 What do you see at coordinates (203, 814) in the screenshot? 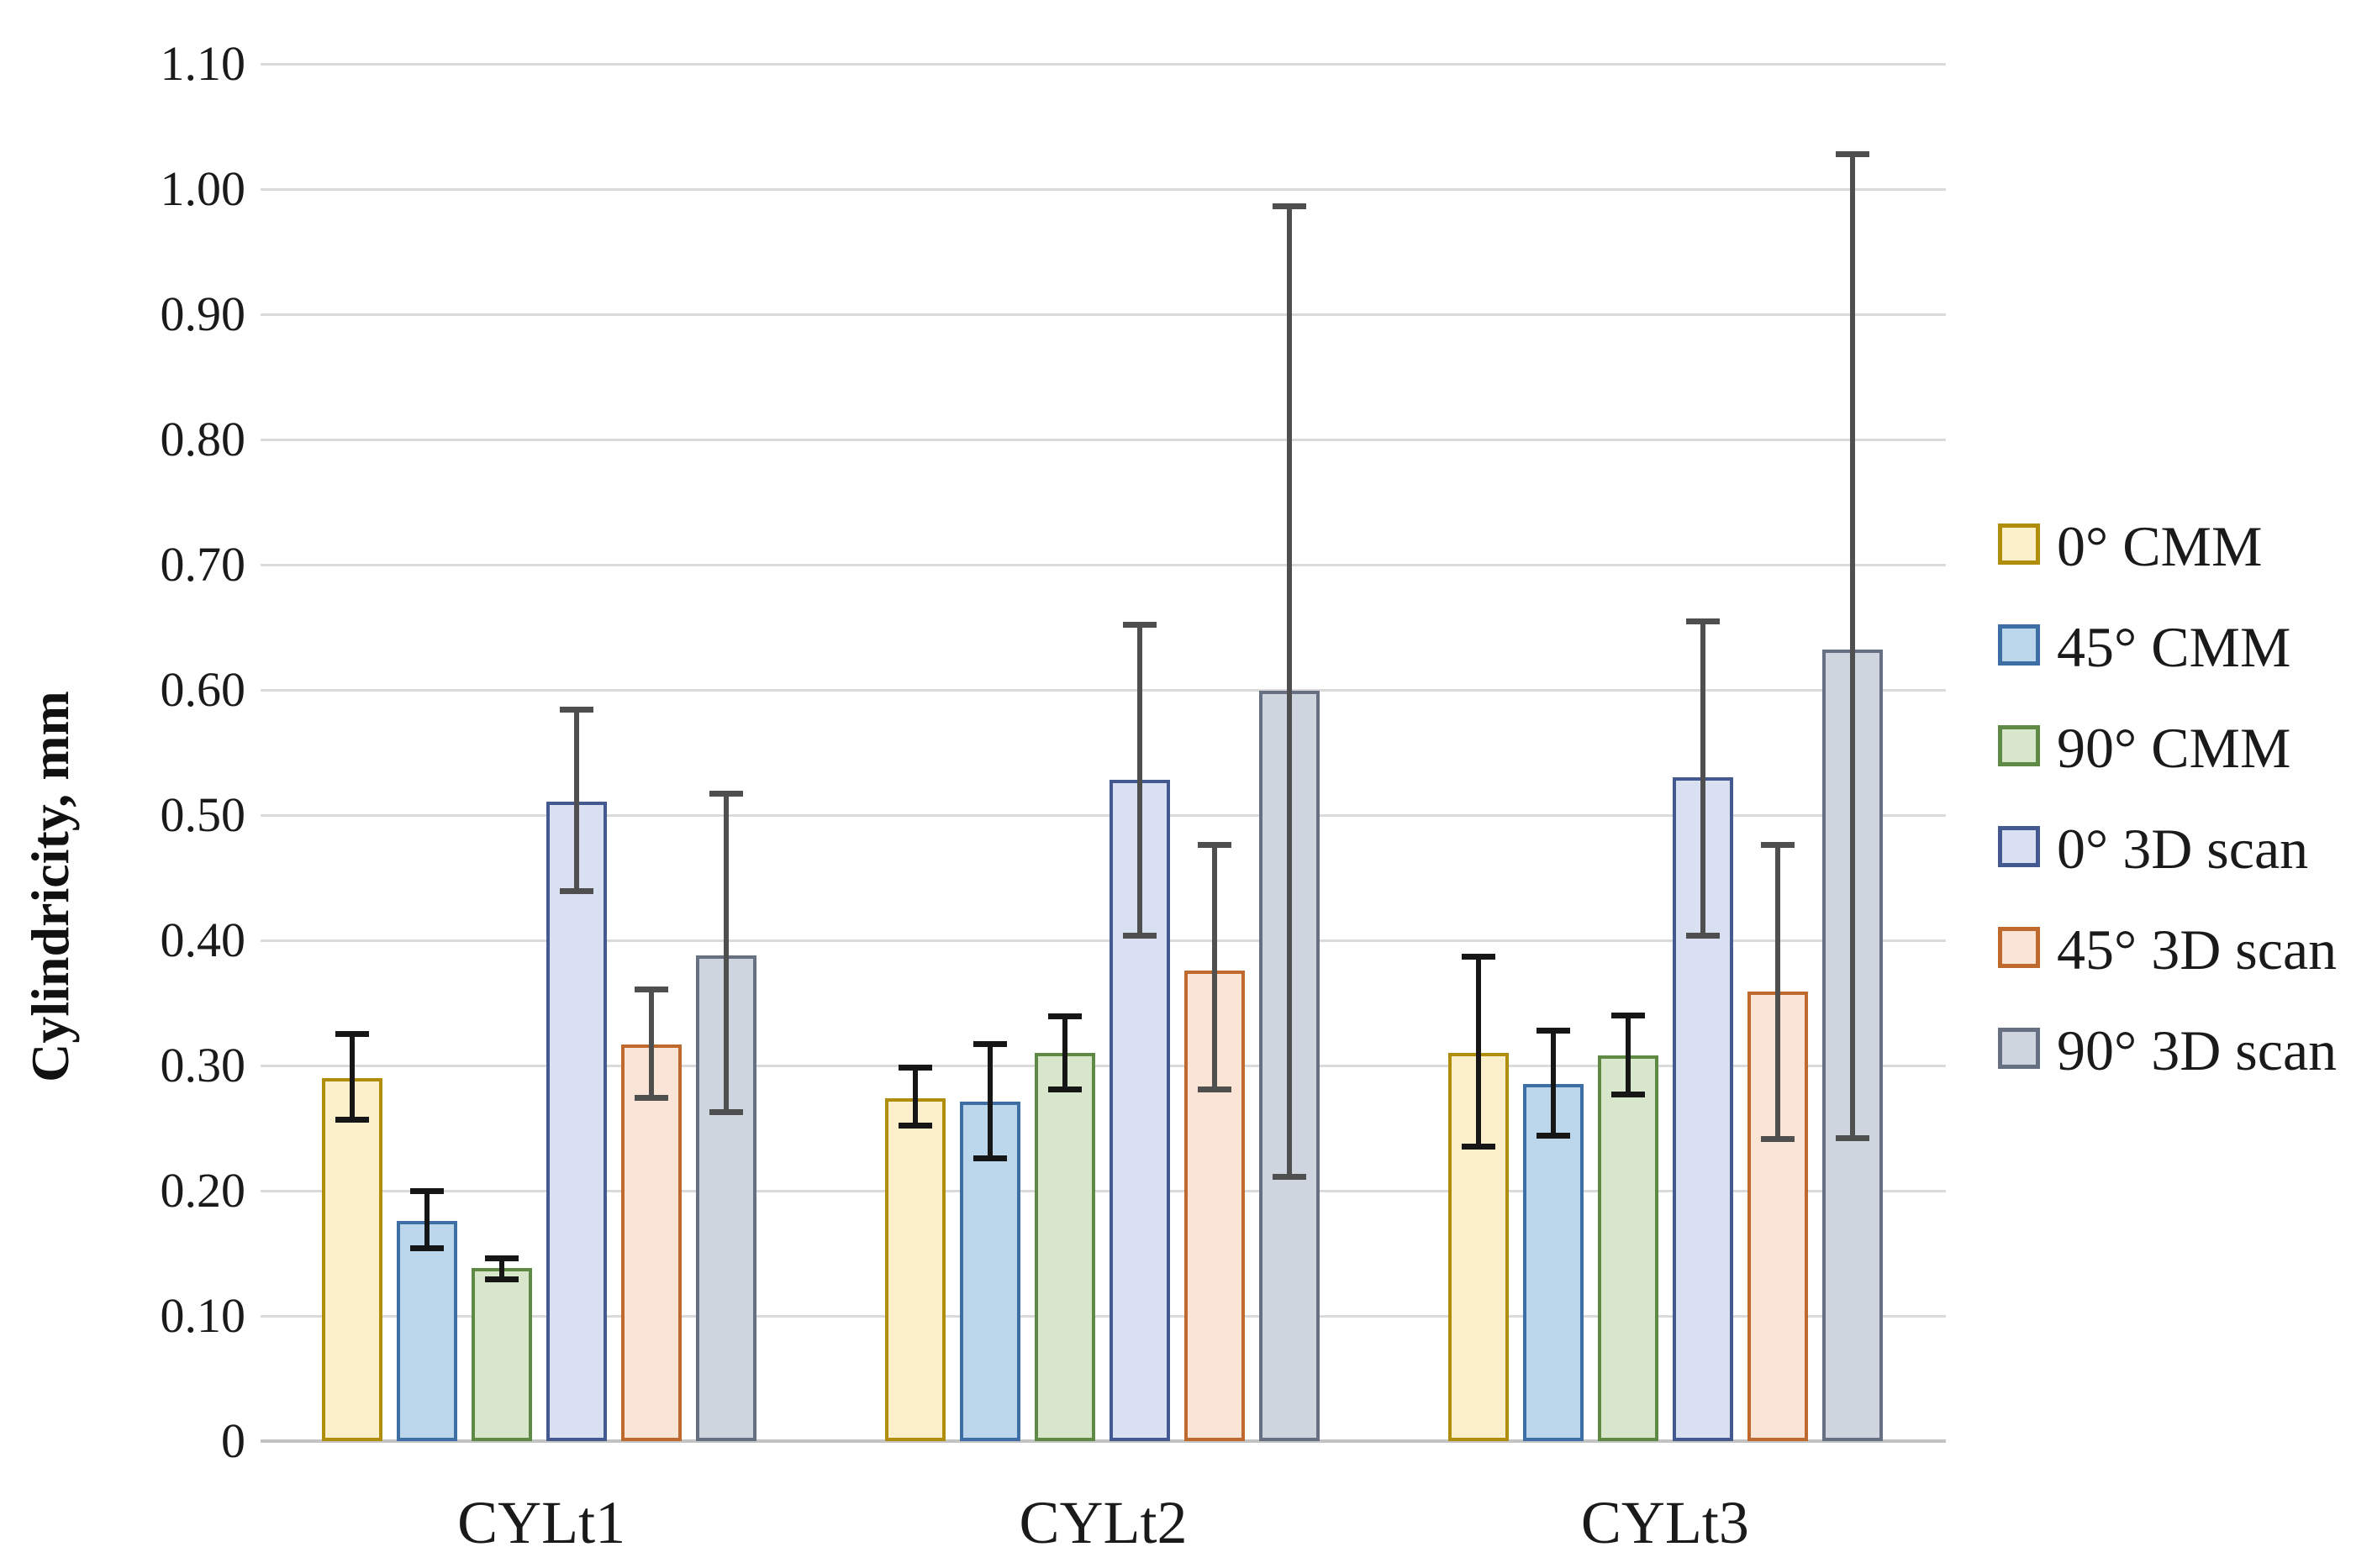
I see `y-tick-label: 0.50` at bounding box center [203, 814].